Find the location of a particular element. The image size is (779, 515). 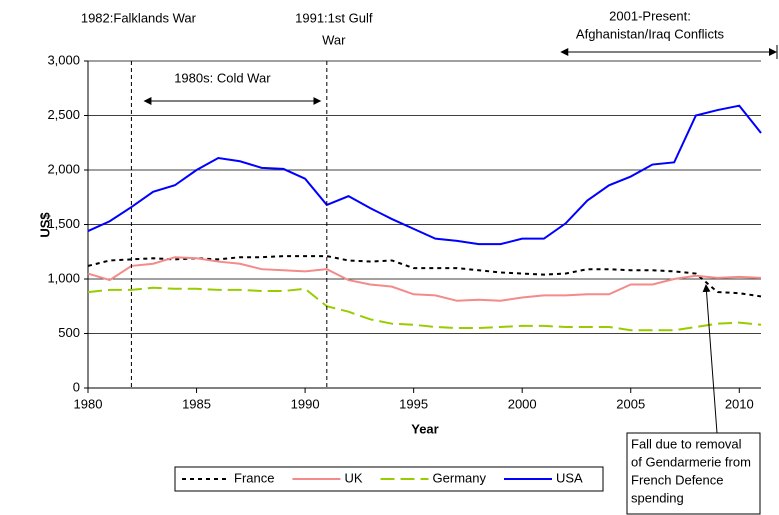

period-label: Afghanistan/Iraq Conflicts is located at coordinates (650, 33).